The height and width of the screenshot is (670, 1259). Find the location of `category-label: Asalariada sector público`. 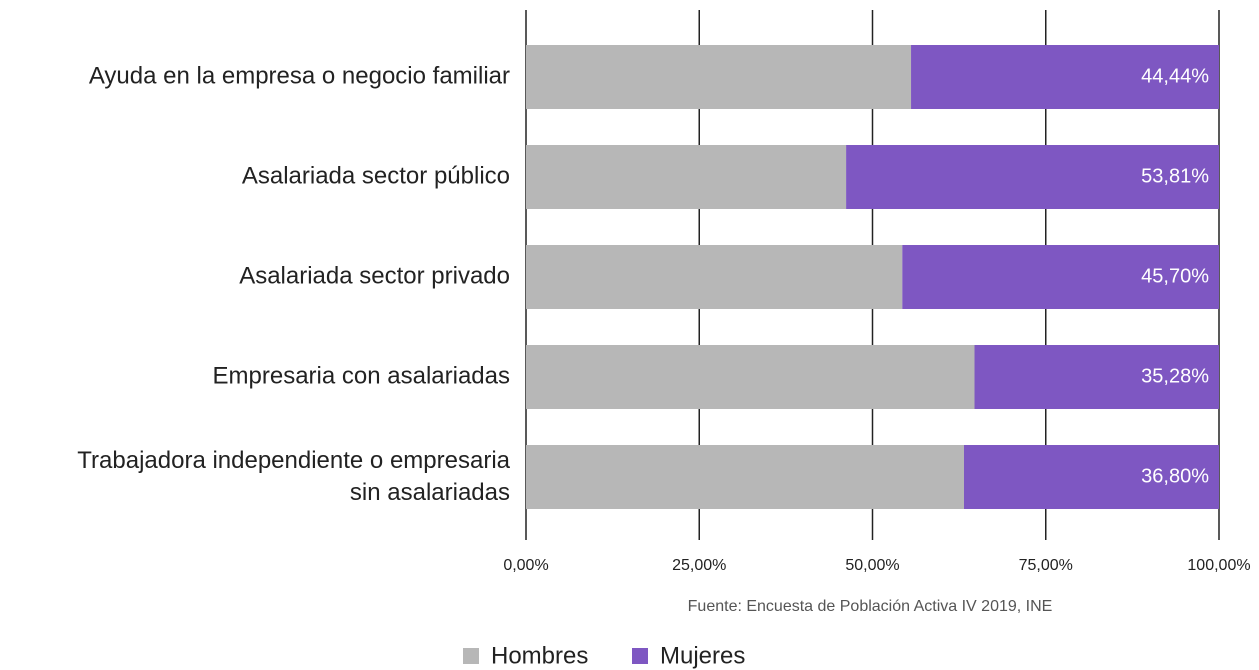

category-label: Asalariada sector público is located at coordinates (376, 175).